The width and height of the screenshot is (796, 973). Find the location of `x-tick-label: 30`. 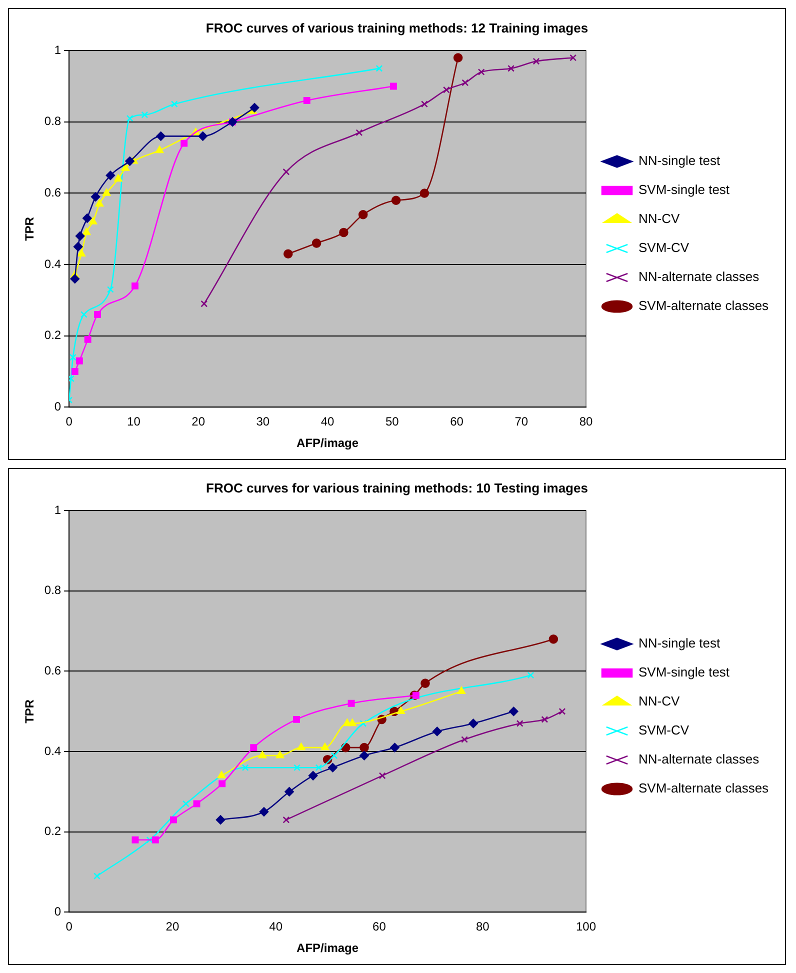

x-tick-label: 30 is located at coordinates (263, 421).